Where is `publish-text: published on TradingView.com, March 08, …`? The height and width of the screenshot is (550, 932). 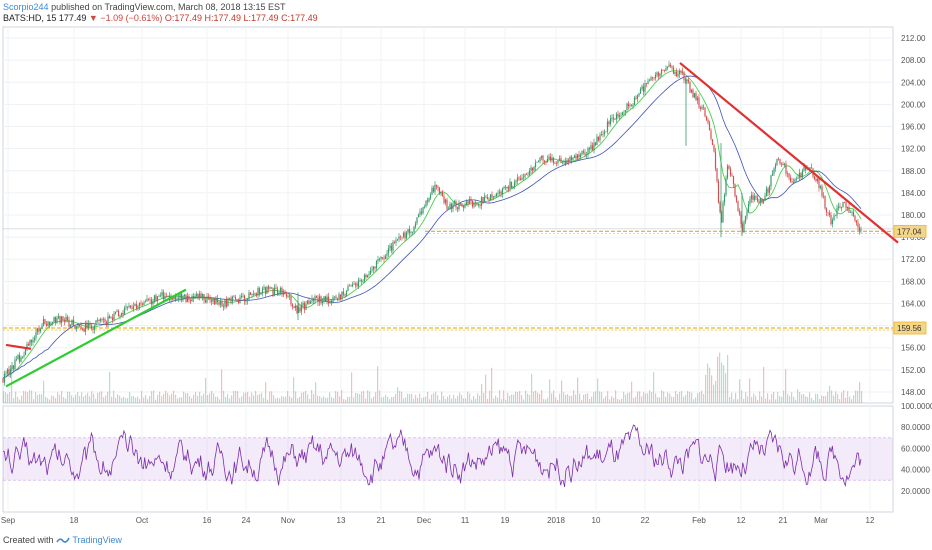
publish-text: published on TradingView.com, March 08, … is located at coordinates (168, 7).